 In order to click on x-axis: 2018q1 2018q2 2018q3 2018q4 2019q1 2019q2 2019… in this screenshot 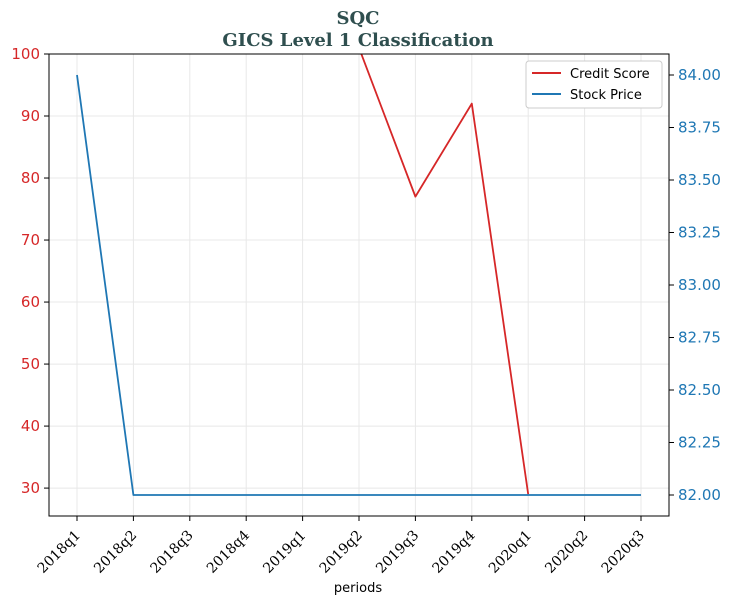, I will do `click(341, 546)`.